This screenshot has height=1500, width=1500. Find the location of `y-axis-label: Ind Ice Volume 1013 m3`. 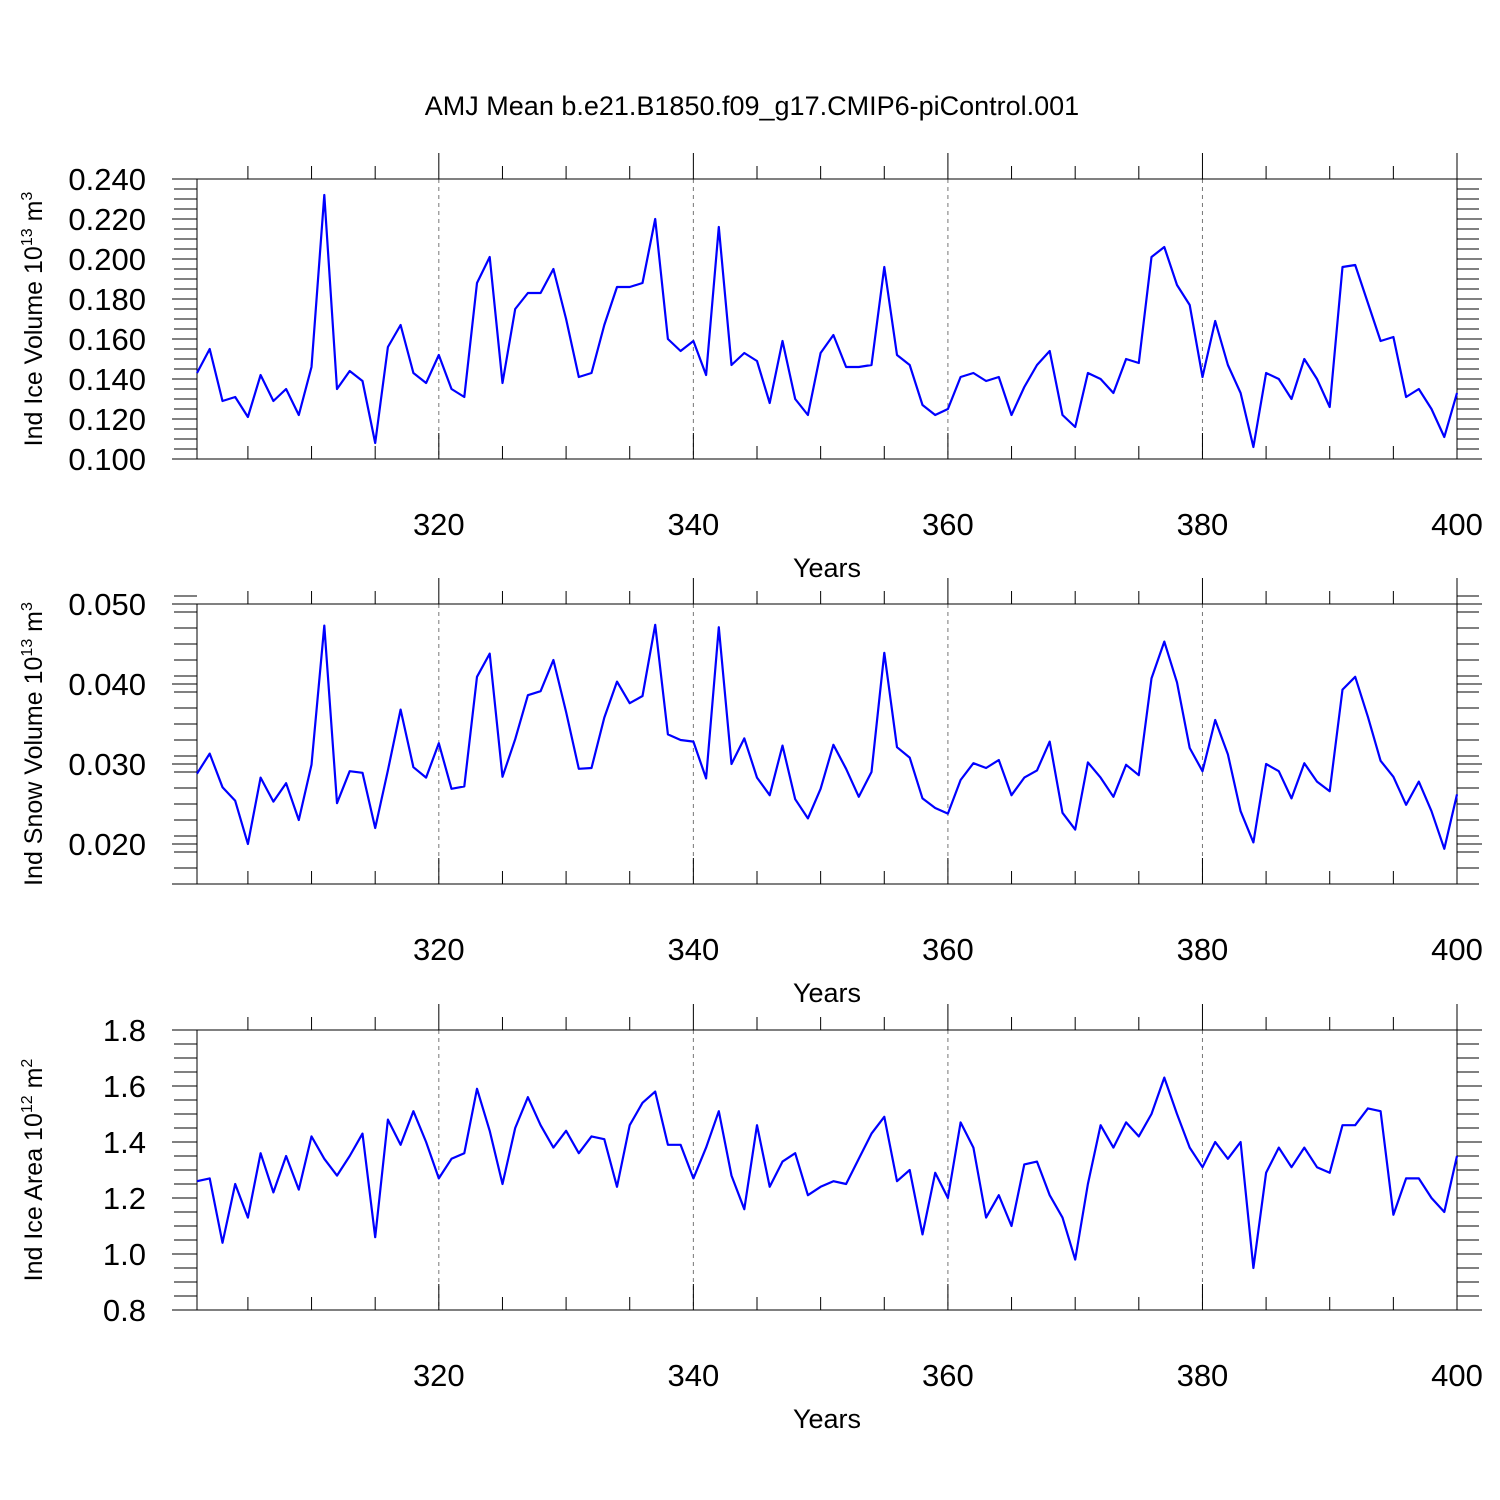

y-axis-label: Ind Ice Volume 1013 m3 is located at coordinates (33, 319).